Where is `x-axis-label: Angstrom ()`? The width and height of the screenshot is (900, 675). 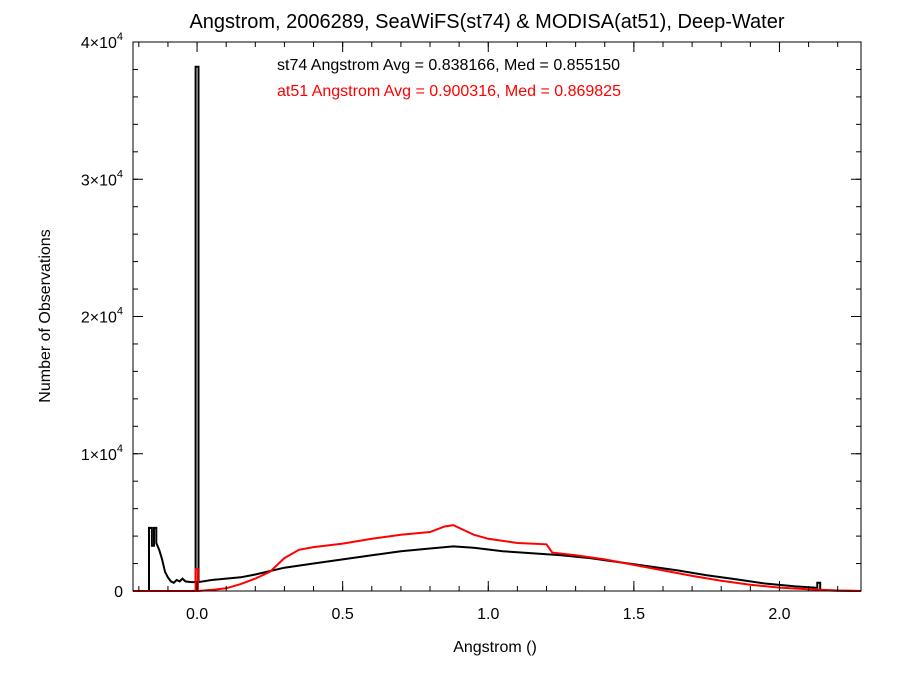
x-axis-label: Angstrom () is located at coordinates (495, 647).